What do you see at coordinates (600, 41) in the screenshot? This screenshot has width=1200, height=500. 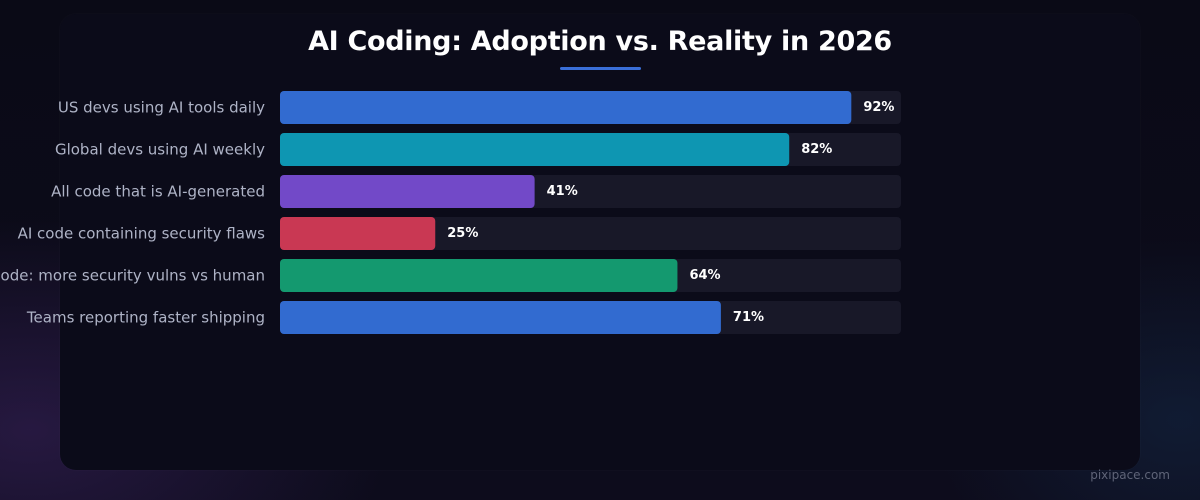 I see `chart-title: AI Coding: Adoption vs. Reality in 2026` at bounding box center [600, 41].